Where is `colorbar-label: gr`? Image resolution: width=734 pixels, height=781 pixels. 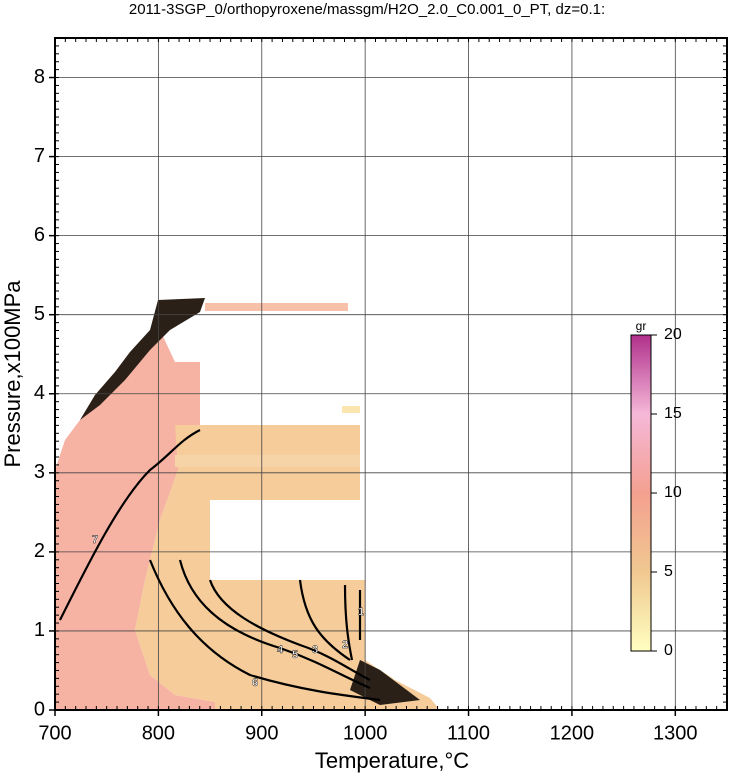
colorbar-label: gr is located at coordinates (641, 326).